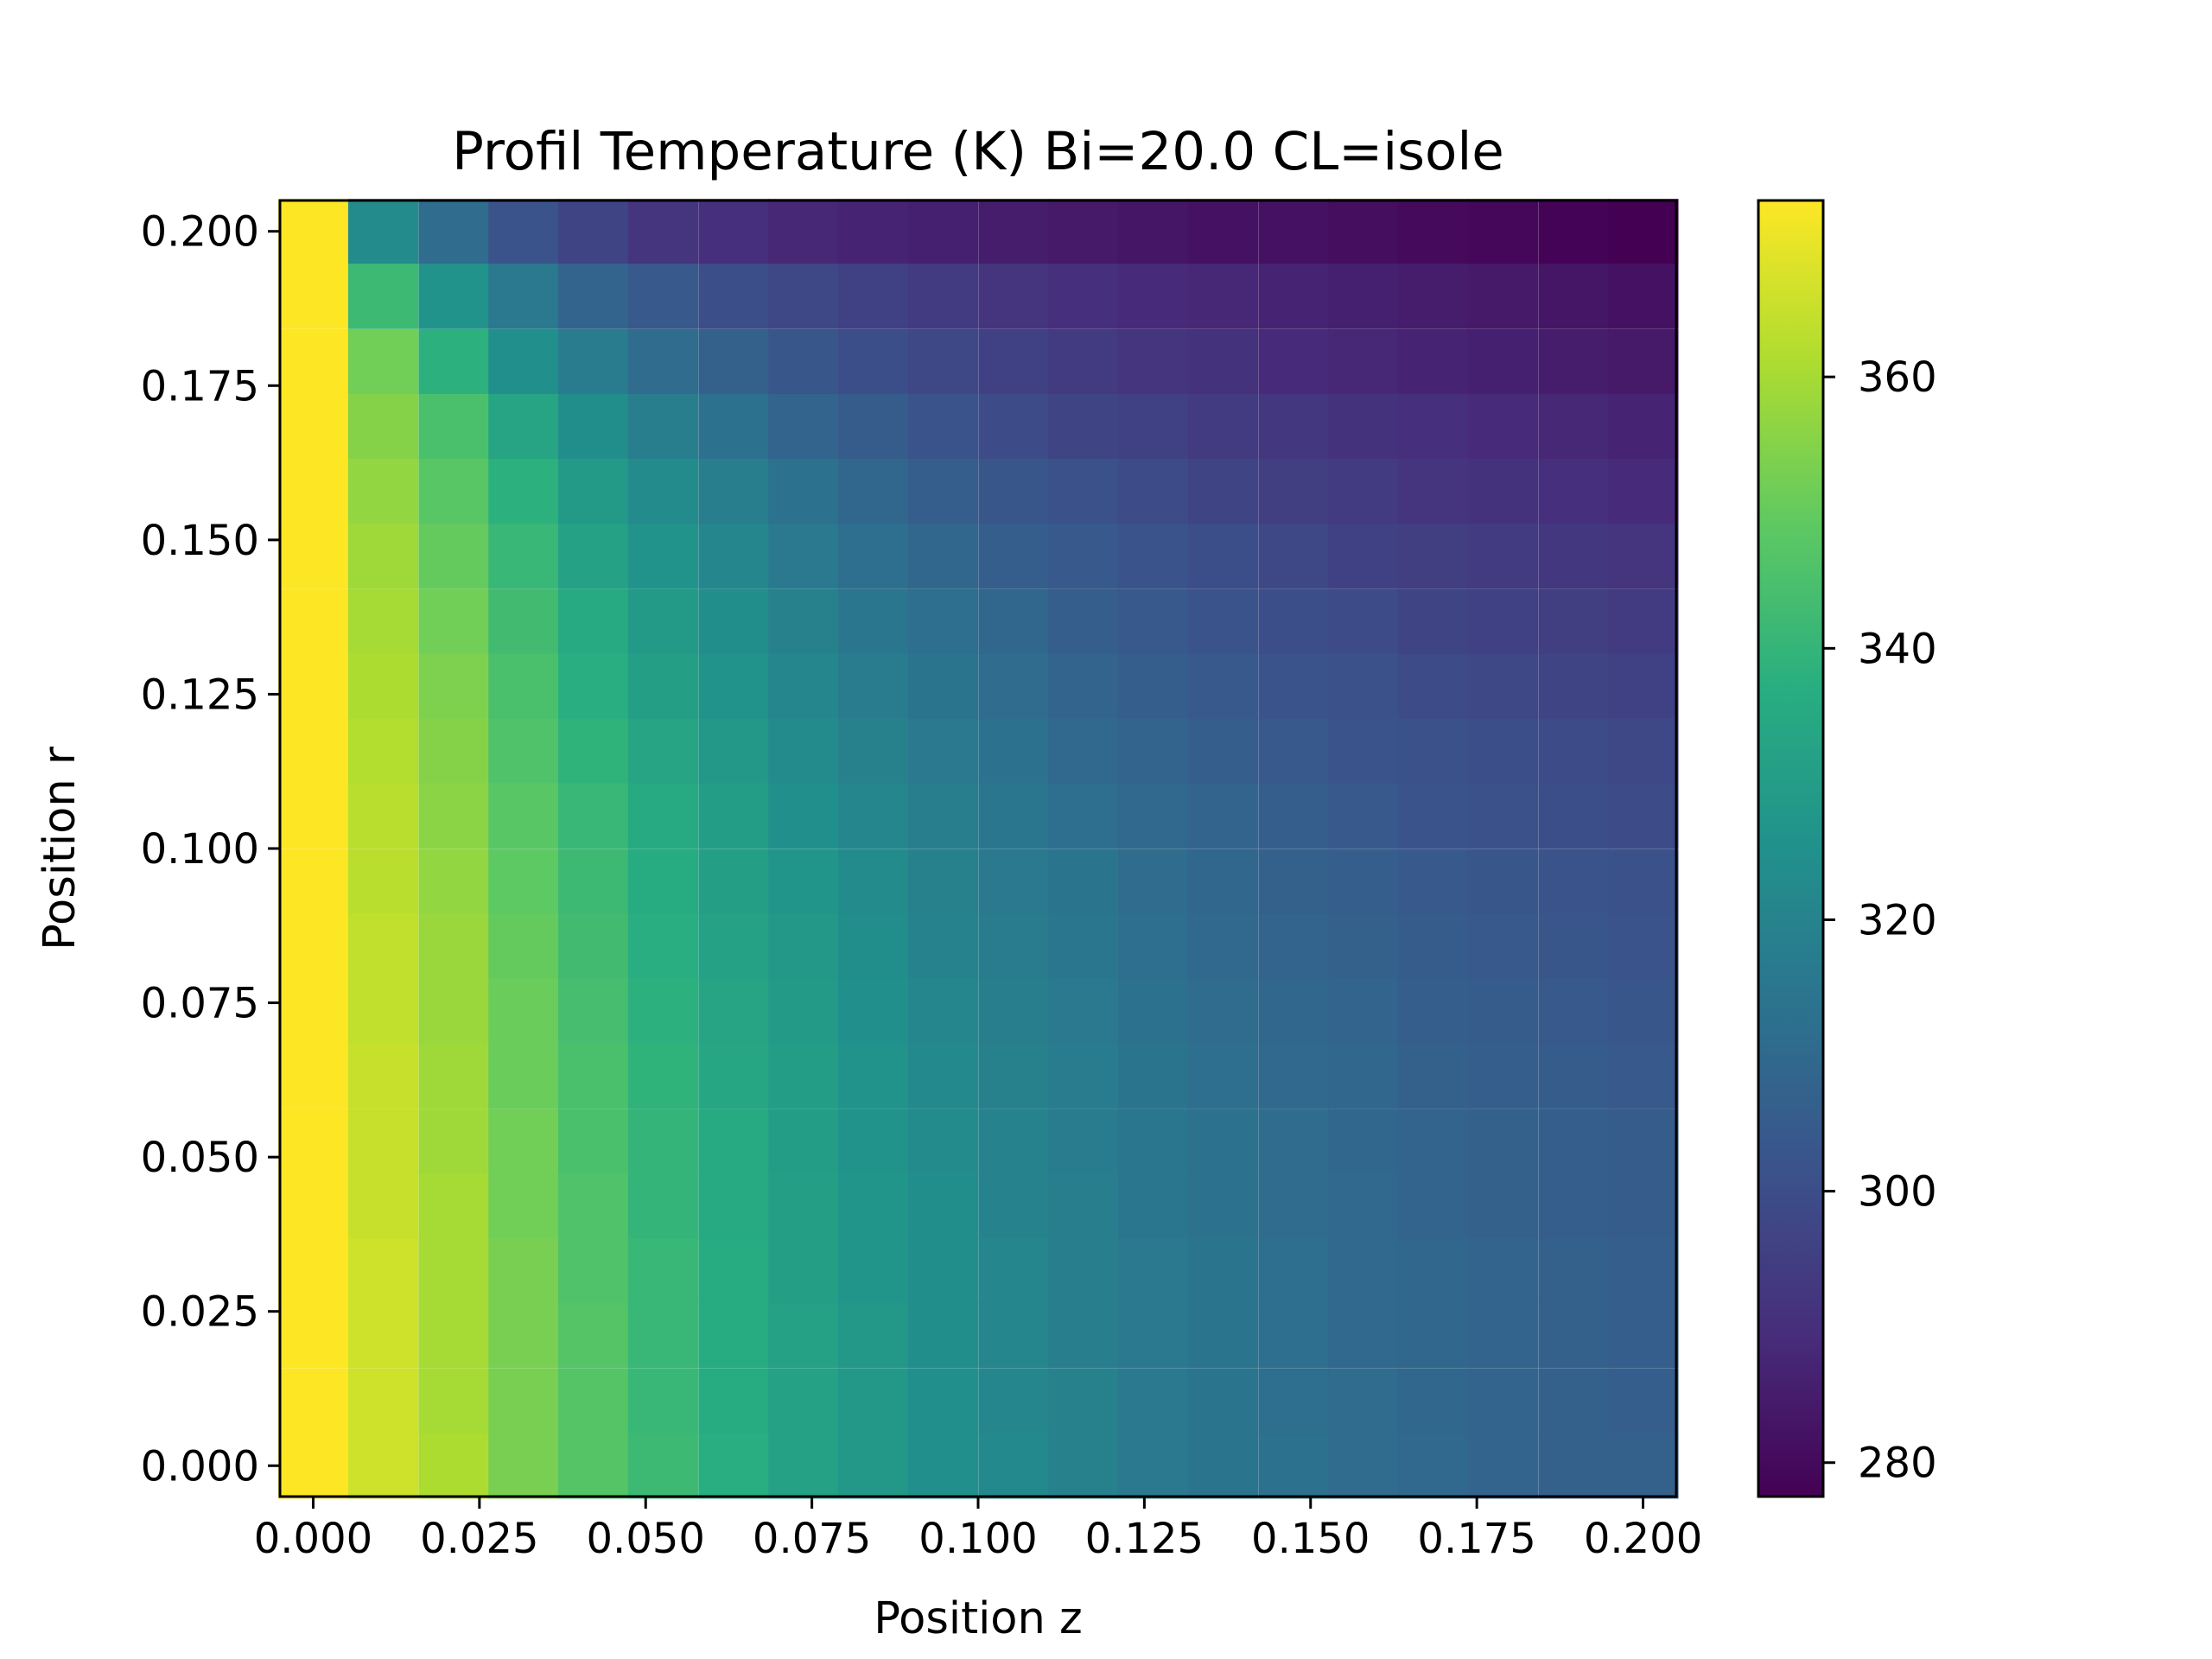 This screenshot has height=1659, width=2212. What do you see at coordinates (200, 541) in the screenshot?
I see `y-tick-label: 0.150` at bounding box center [200, 541].